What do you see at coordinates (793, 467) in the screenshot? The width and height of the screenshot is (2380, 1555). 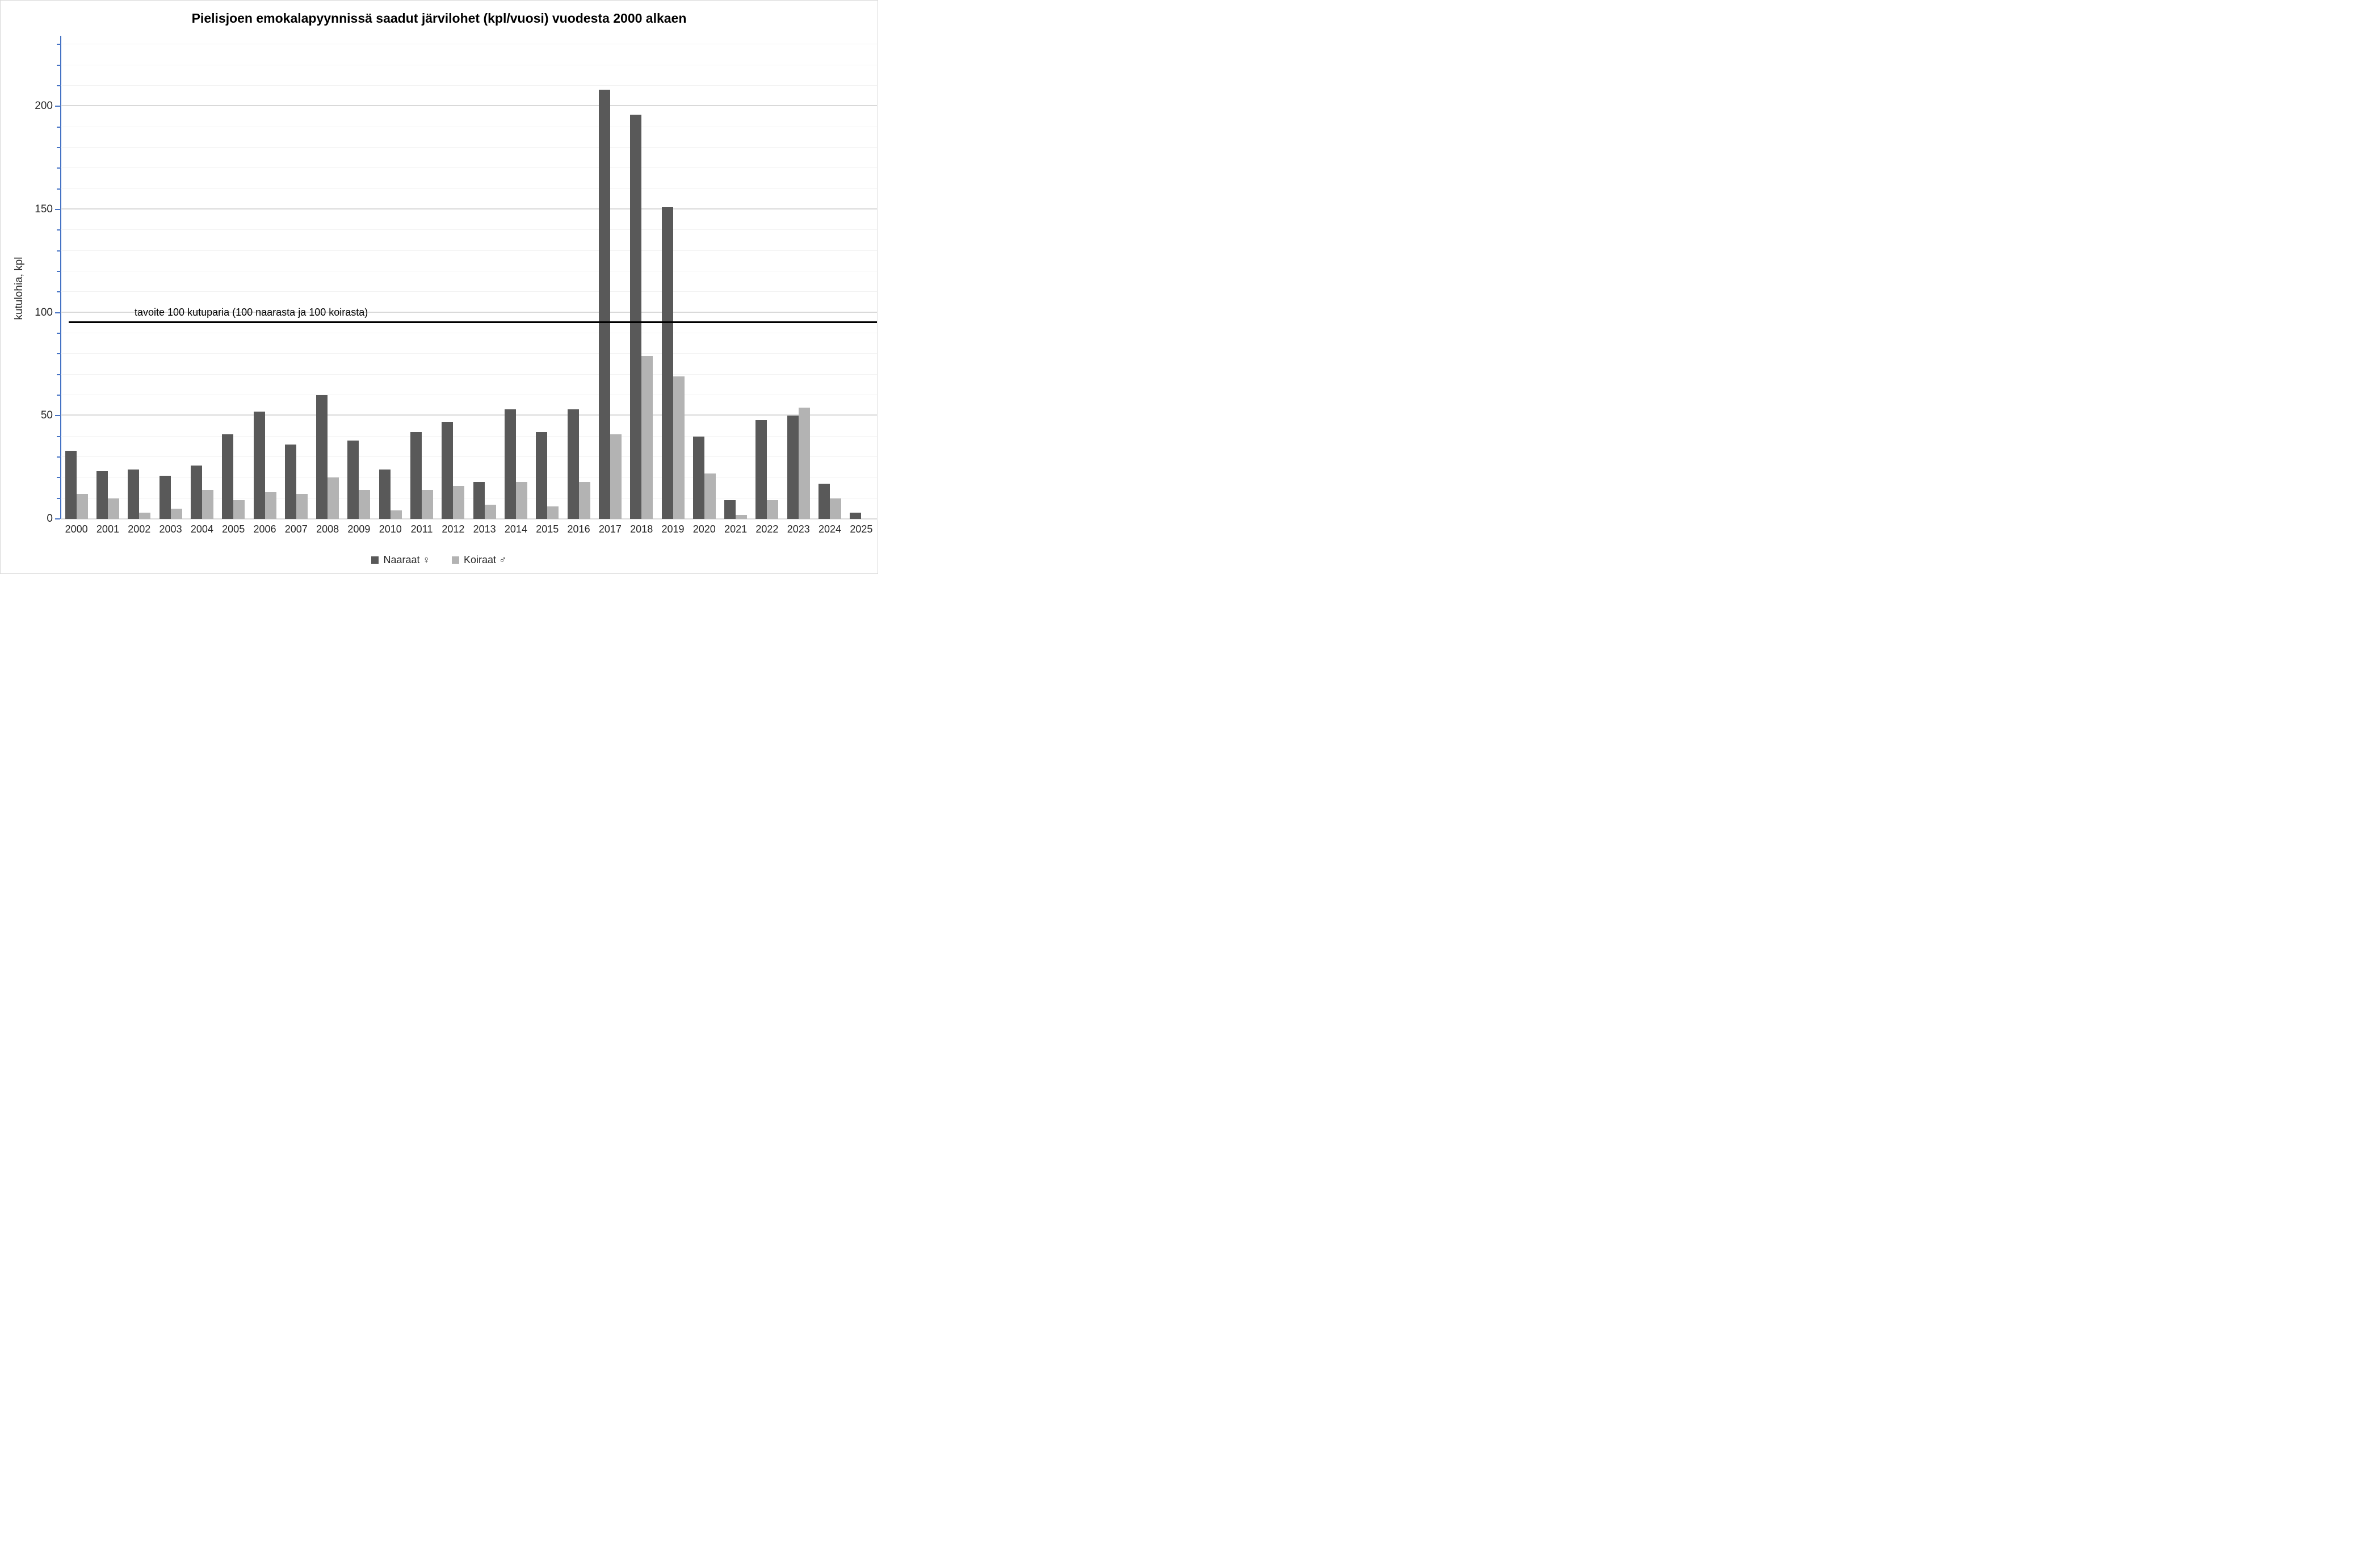 I see `bar-naaraat-2023` at bounding box center [793, 467].